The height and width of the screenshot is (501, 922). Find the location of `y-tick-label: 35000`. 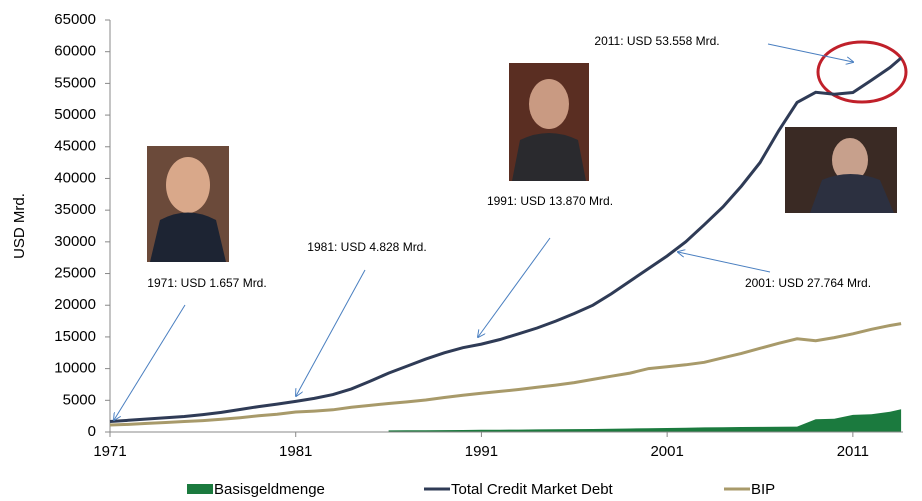

y-tick-label: 35000 is located at coordinates (75, 209).